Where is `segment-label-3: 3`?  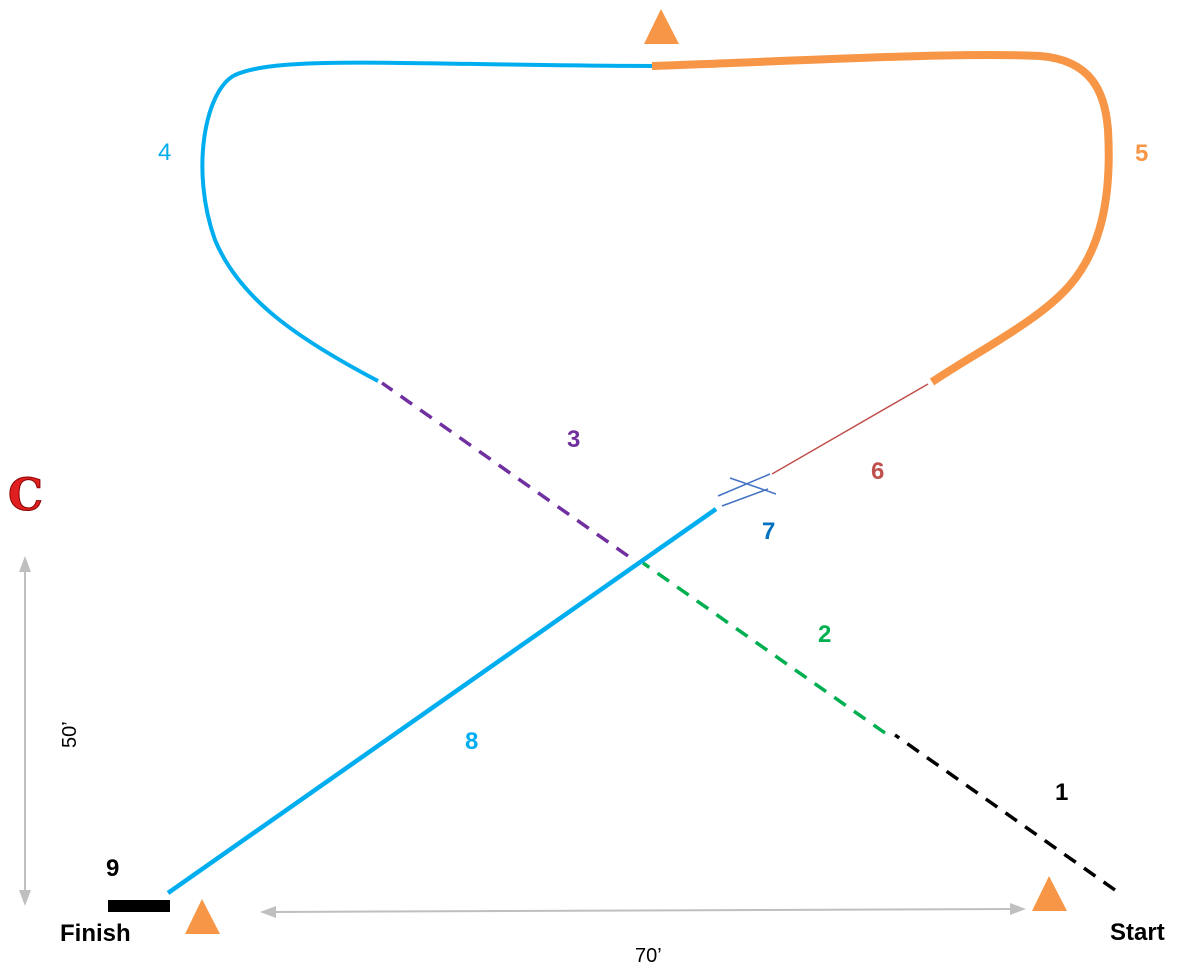
segment-label-3: 3 is located at coordinates (573, 439).